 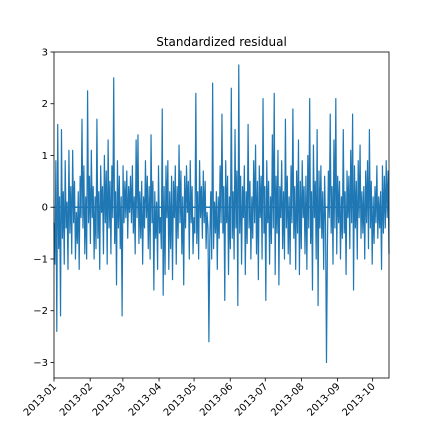 I want to click on y-tick-label: 3, so click(x=45, y=53).